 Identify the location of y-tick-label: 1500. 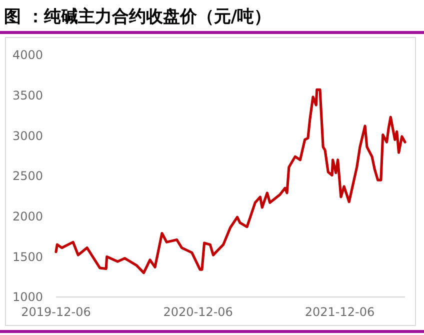
(27, 257).